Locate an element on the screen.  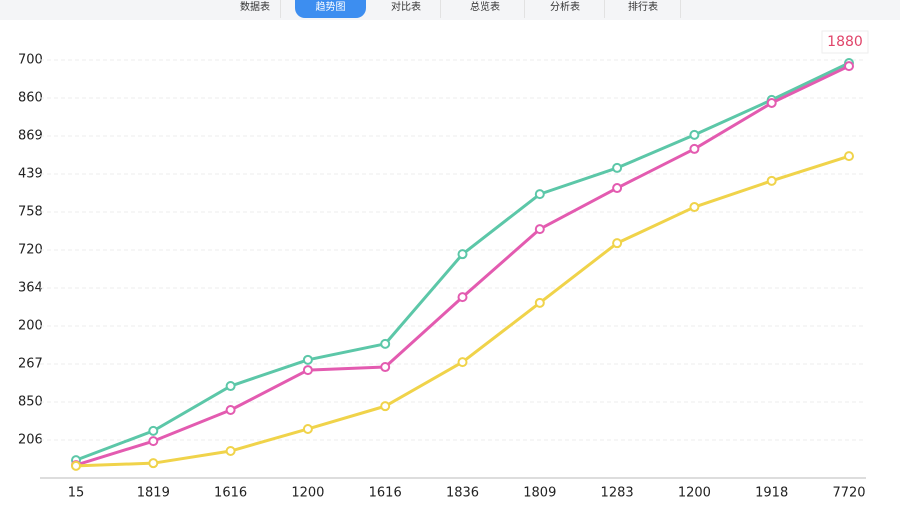
x-tick-label: 1819 is located at coordinates (153, 493).